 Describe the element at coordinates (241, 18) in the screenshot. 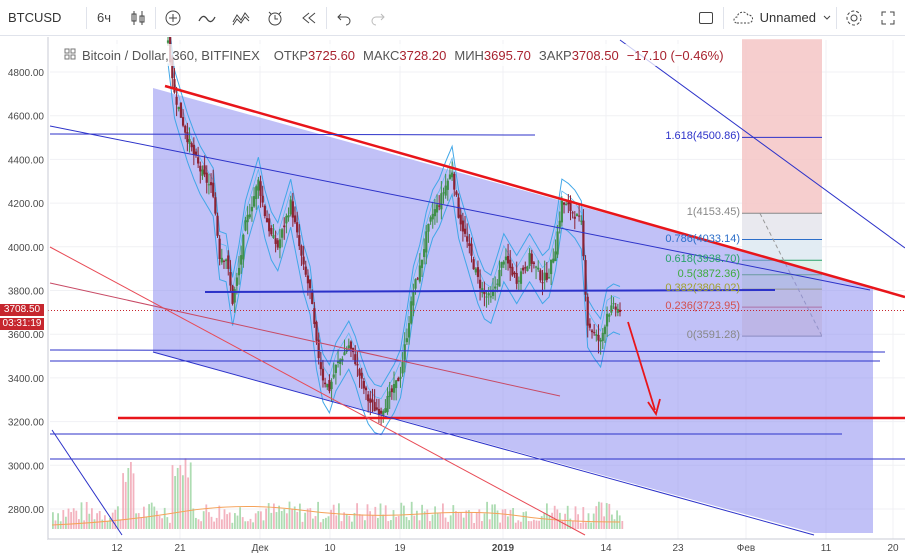

I see `templates-icon` at that location.